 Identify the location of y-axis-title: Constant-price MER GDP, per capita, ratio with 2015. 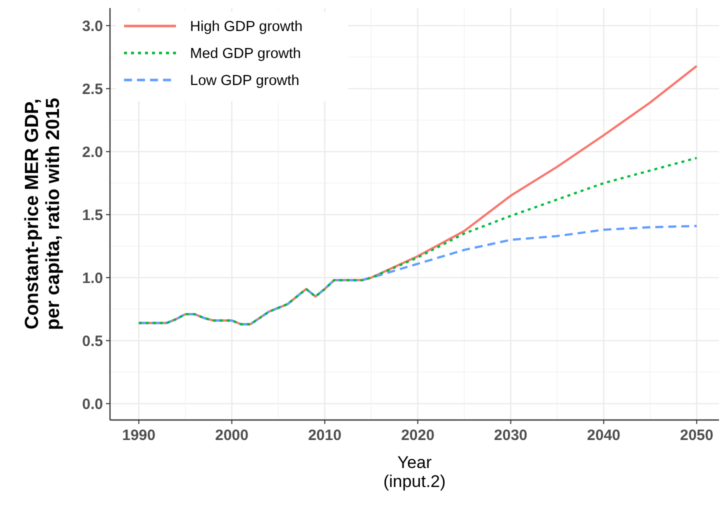
(43, 213).